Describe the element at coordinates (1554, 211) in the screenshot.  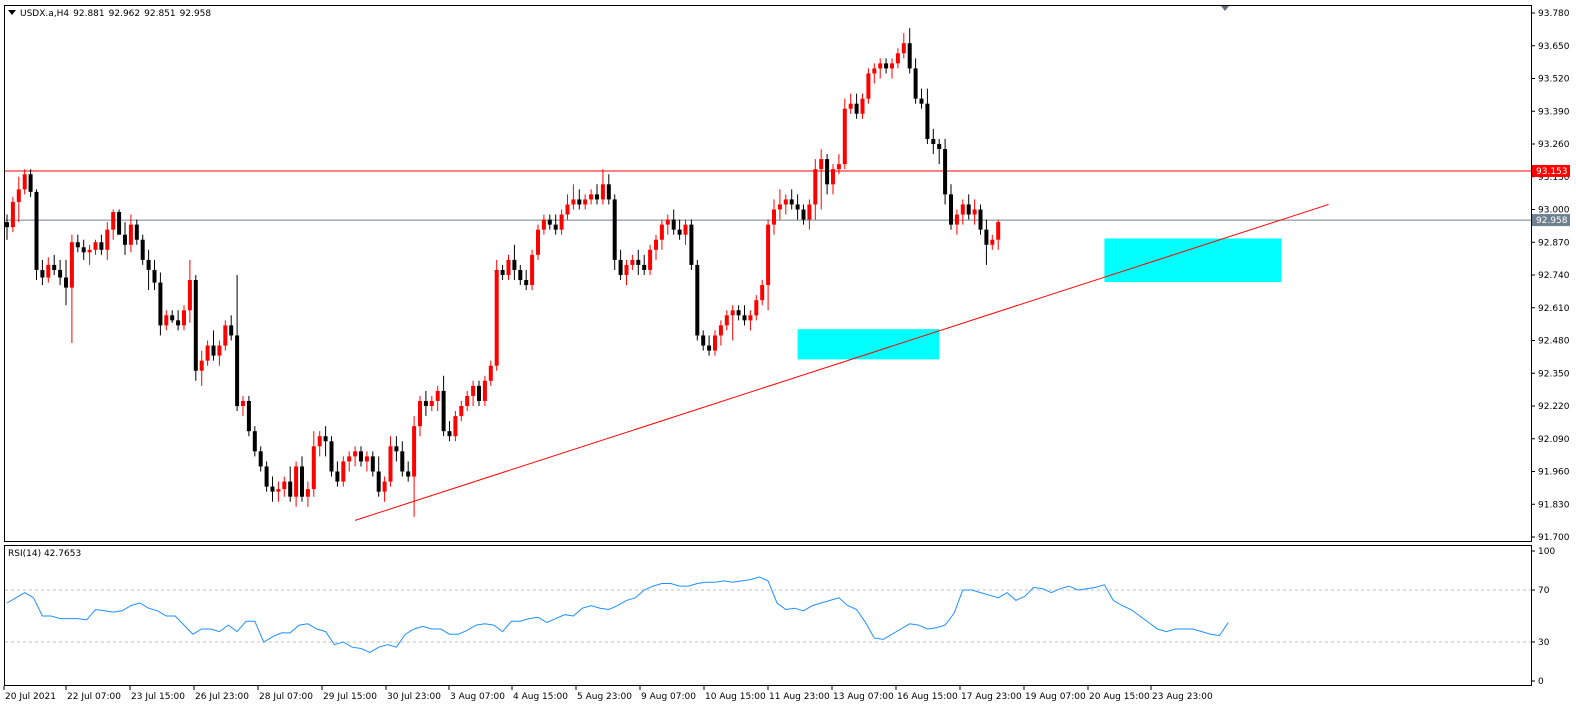
I see `price-tick-label: 93.000` at that location.